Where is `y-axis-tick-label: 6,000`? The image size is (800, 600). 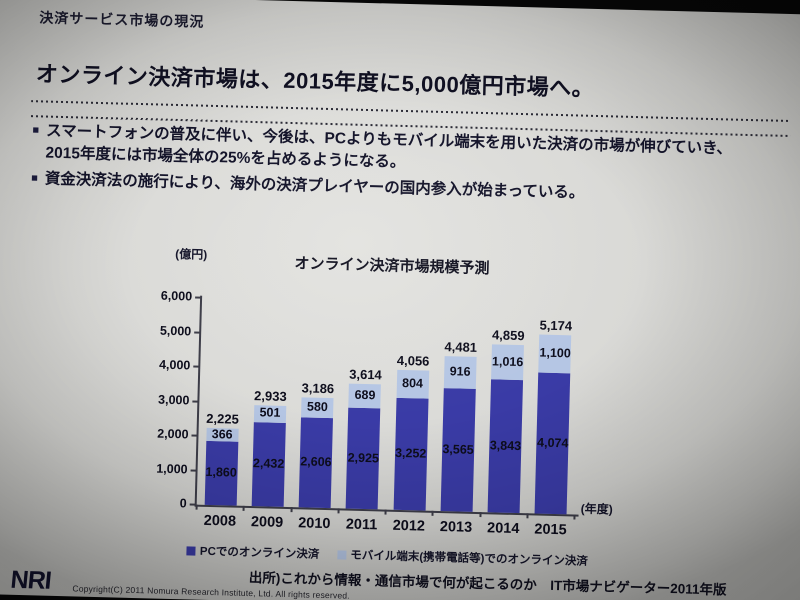
y-axis-tick-label: 6,000 is located at coordinates (176, 296).